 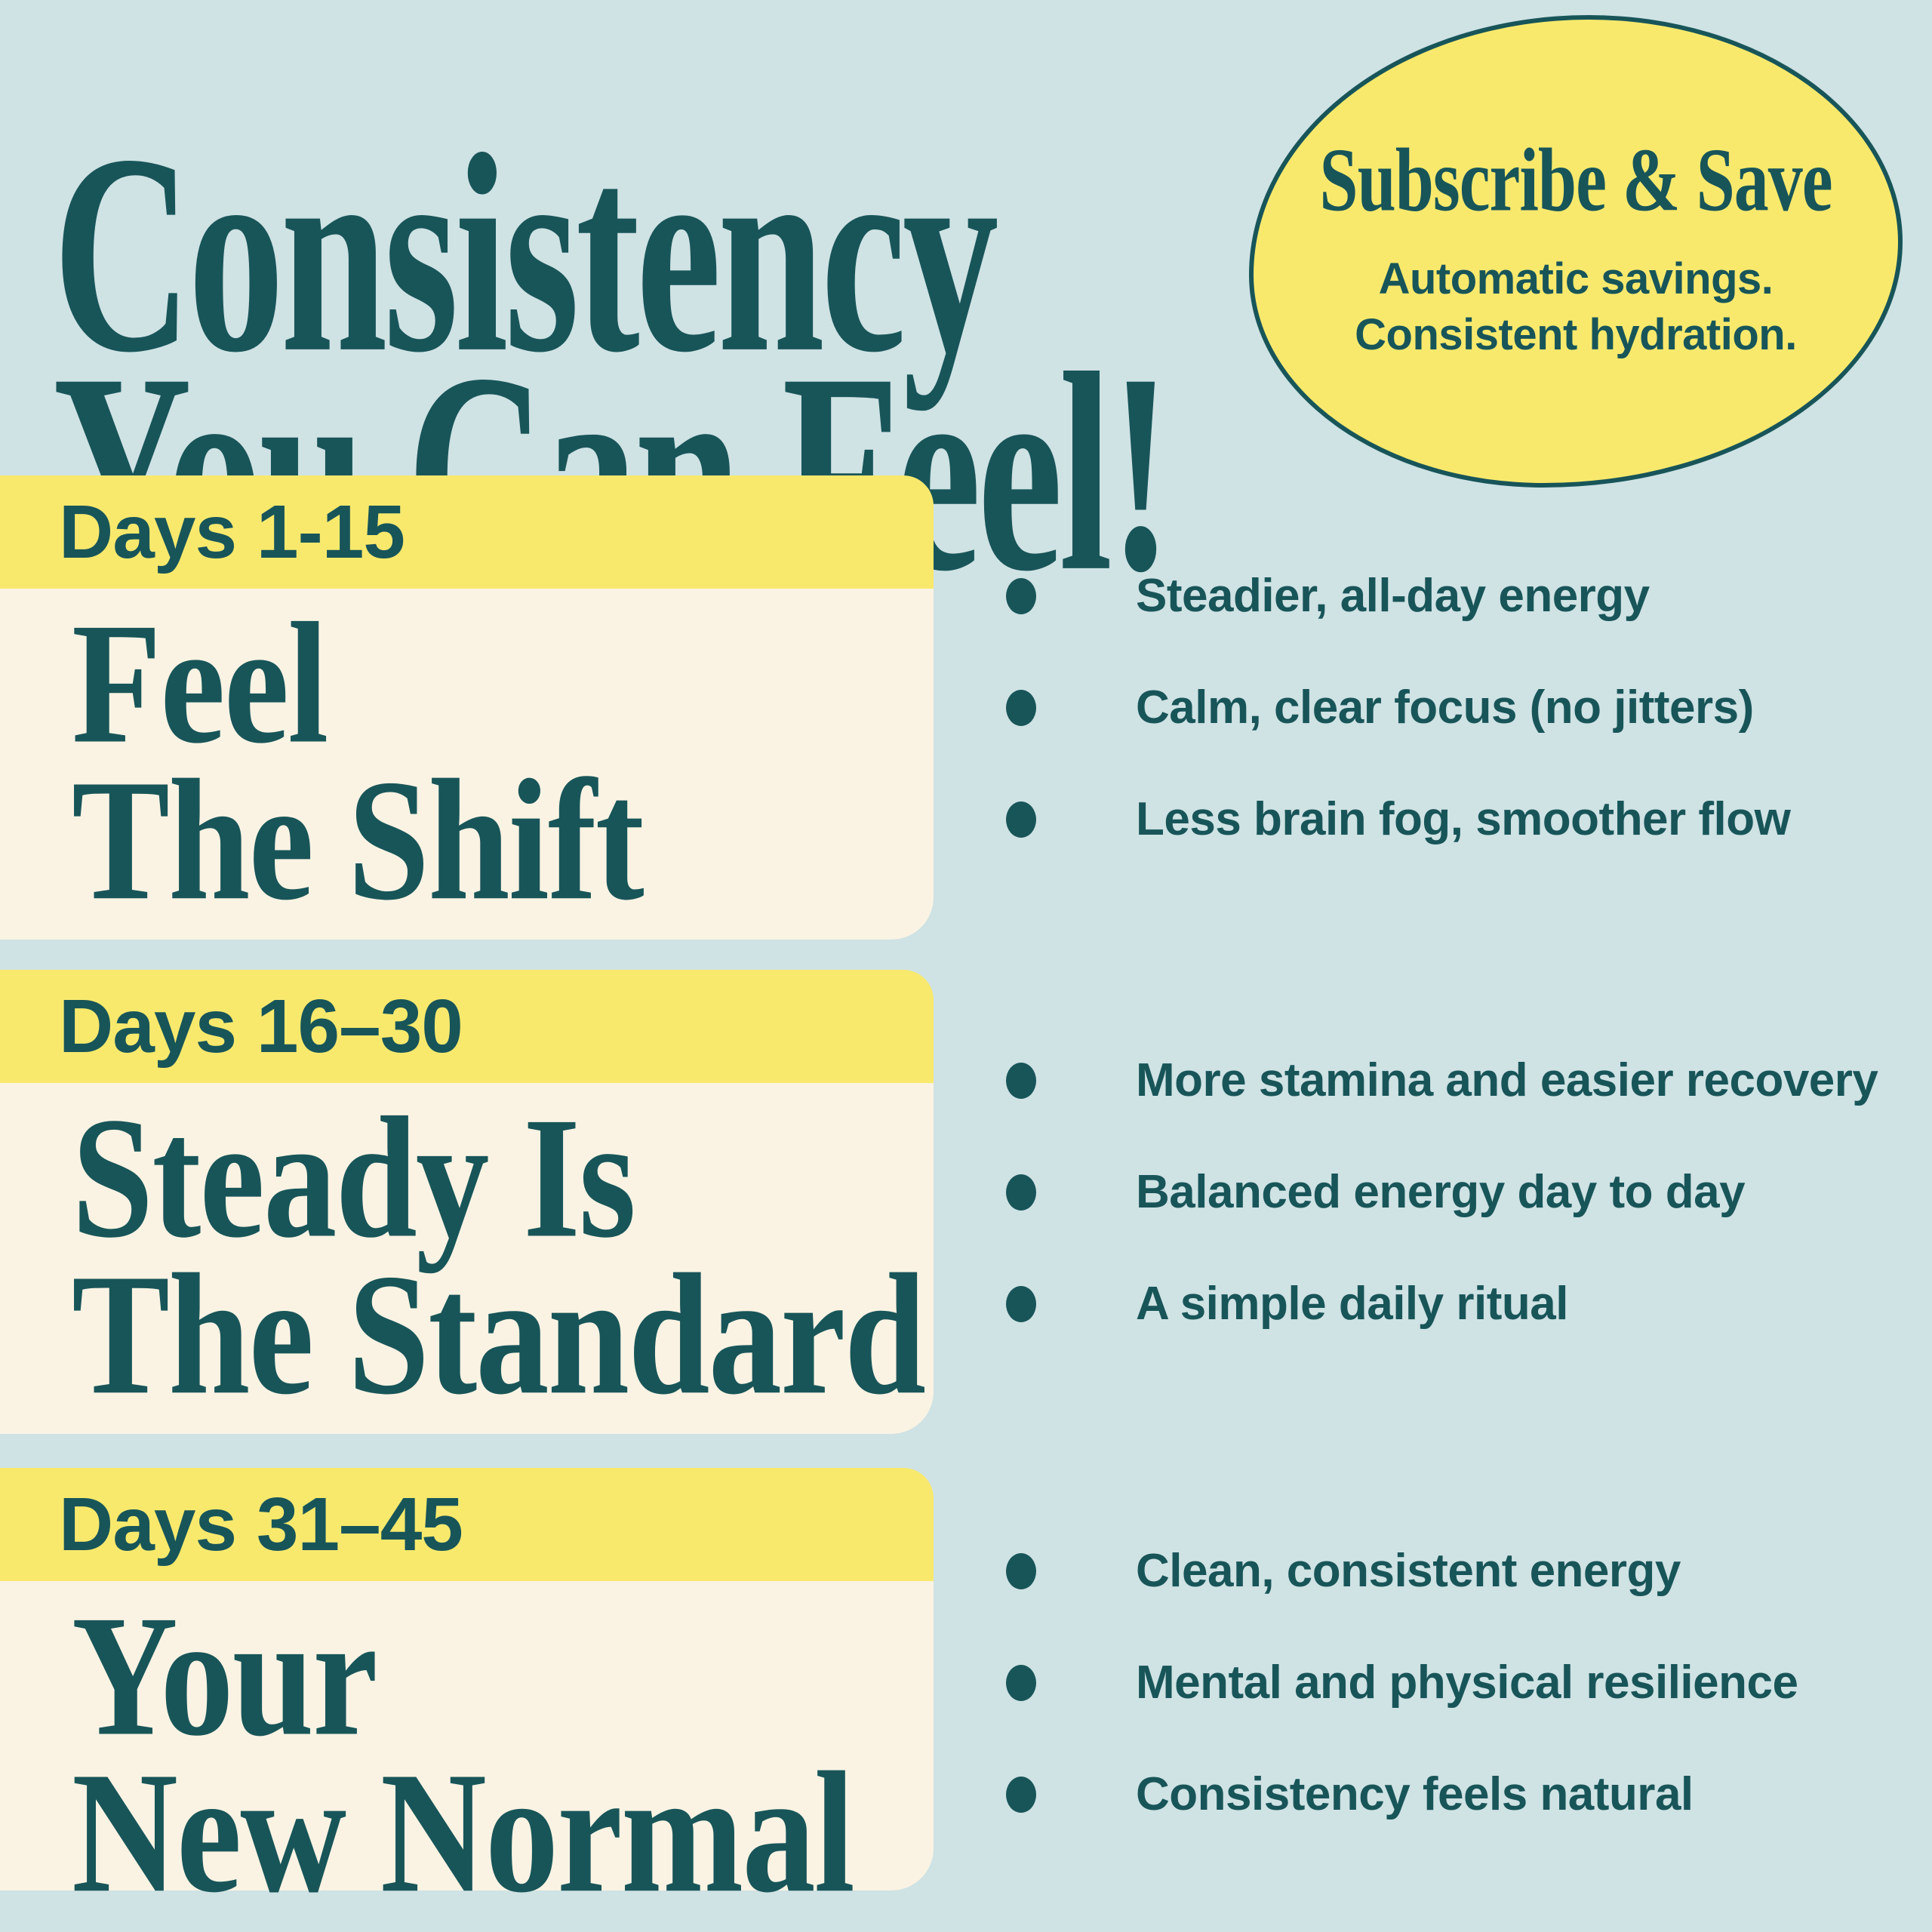 I want to click on badge-subtitle-line-1: Automatic savings., so click(x=1576, y=278).